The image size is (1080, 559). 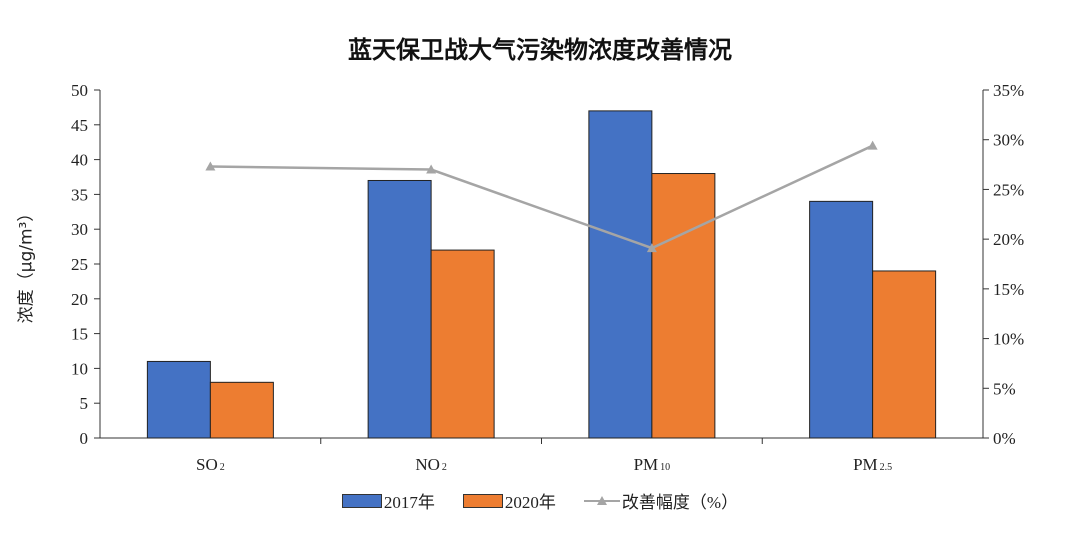 I want to click on legend: 2017年 2020年 改善幅度（%）, so click(x=540, y=500).